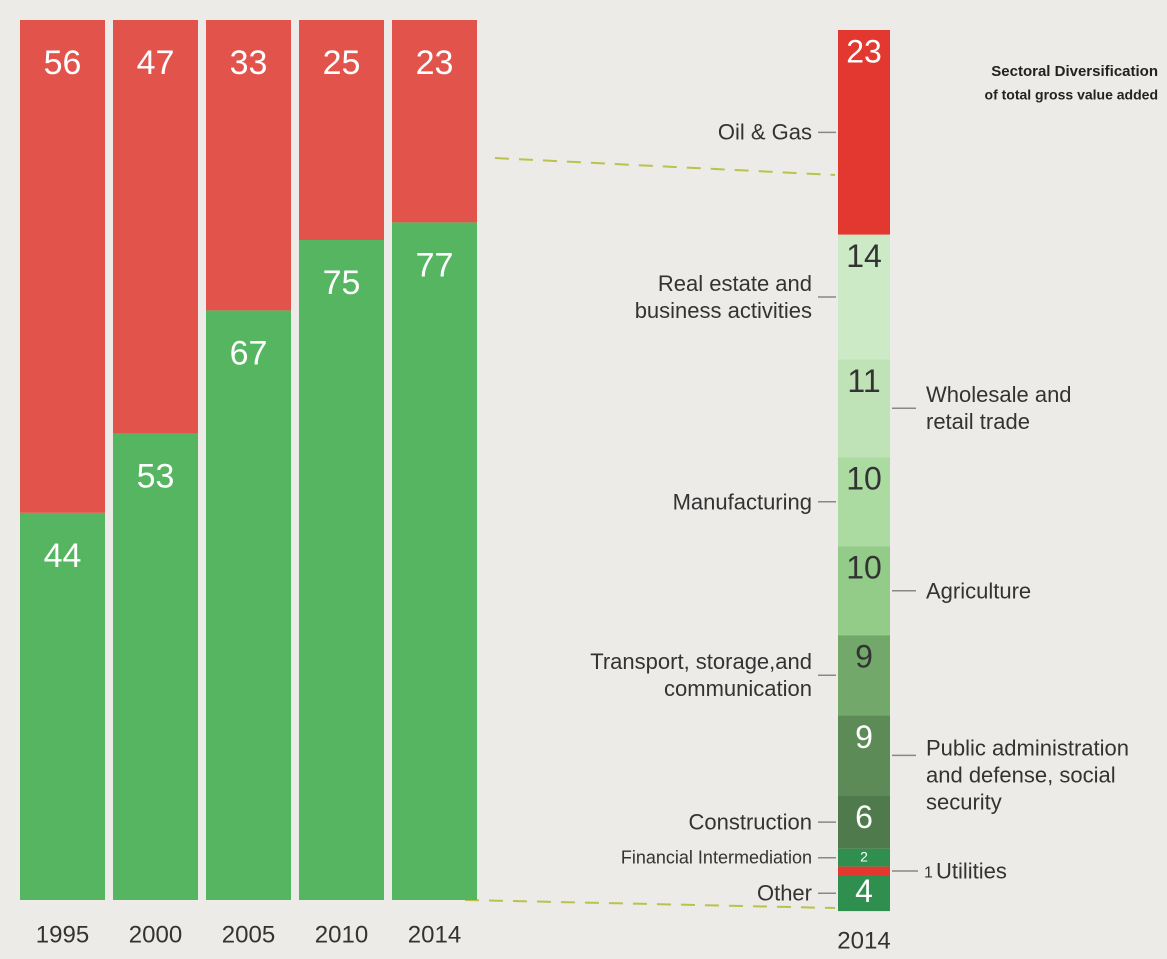  Describe the element at coordinates (716, 857) in the screenshot. I see `series-label: Financial Intermediation` at that location.